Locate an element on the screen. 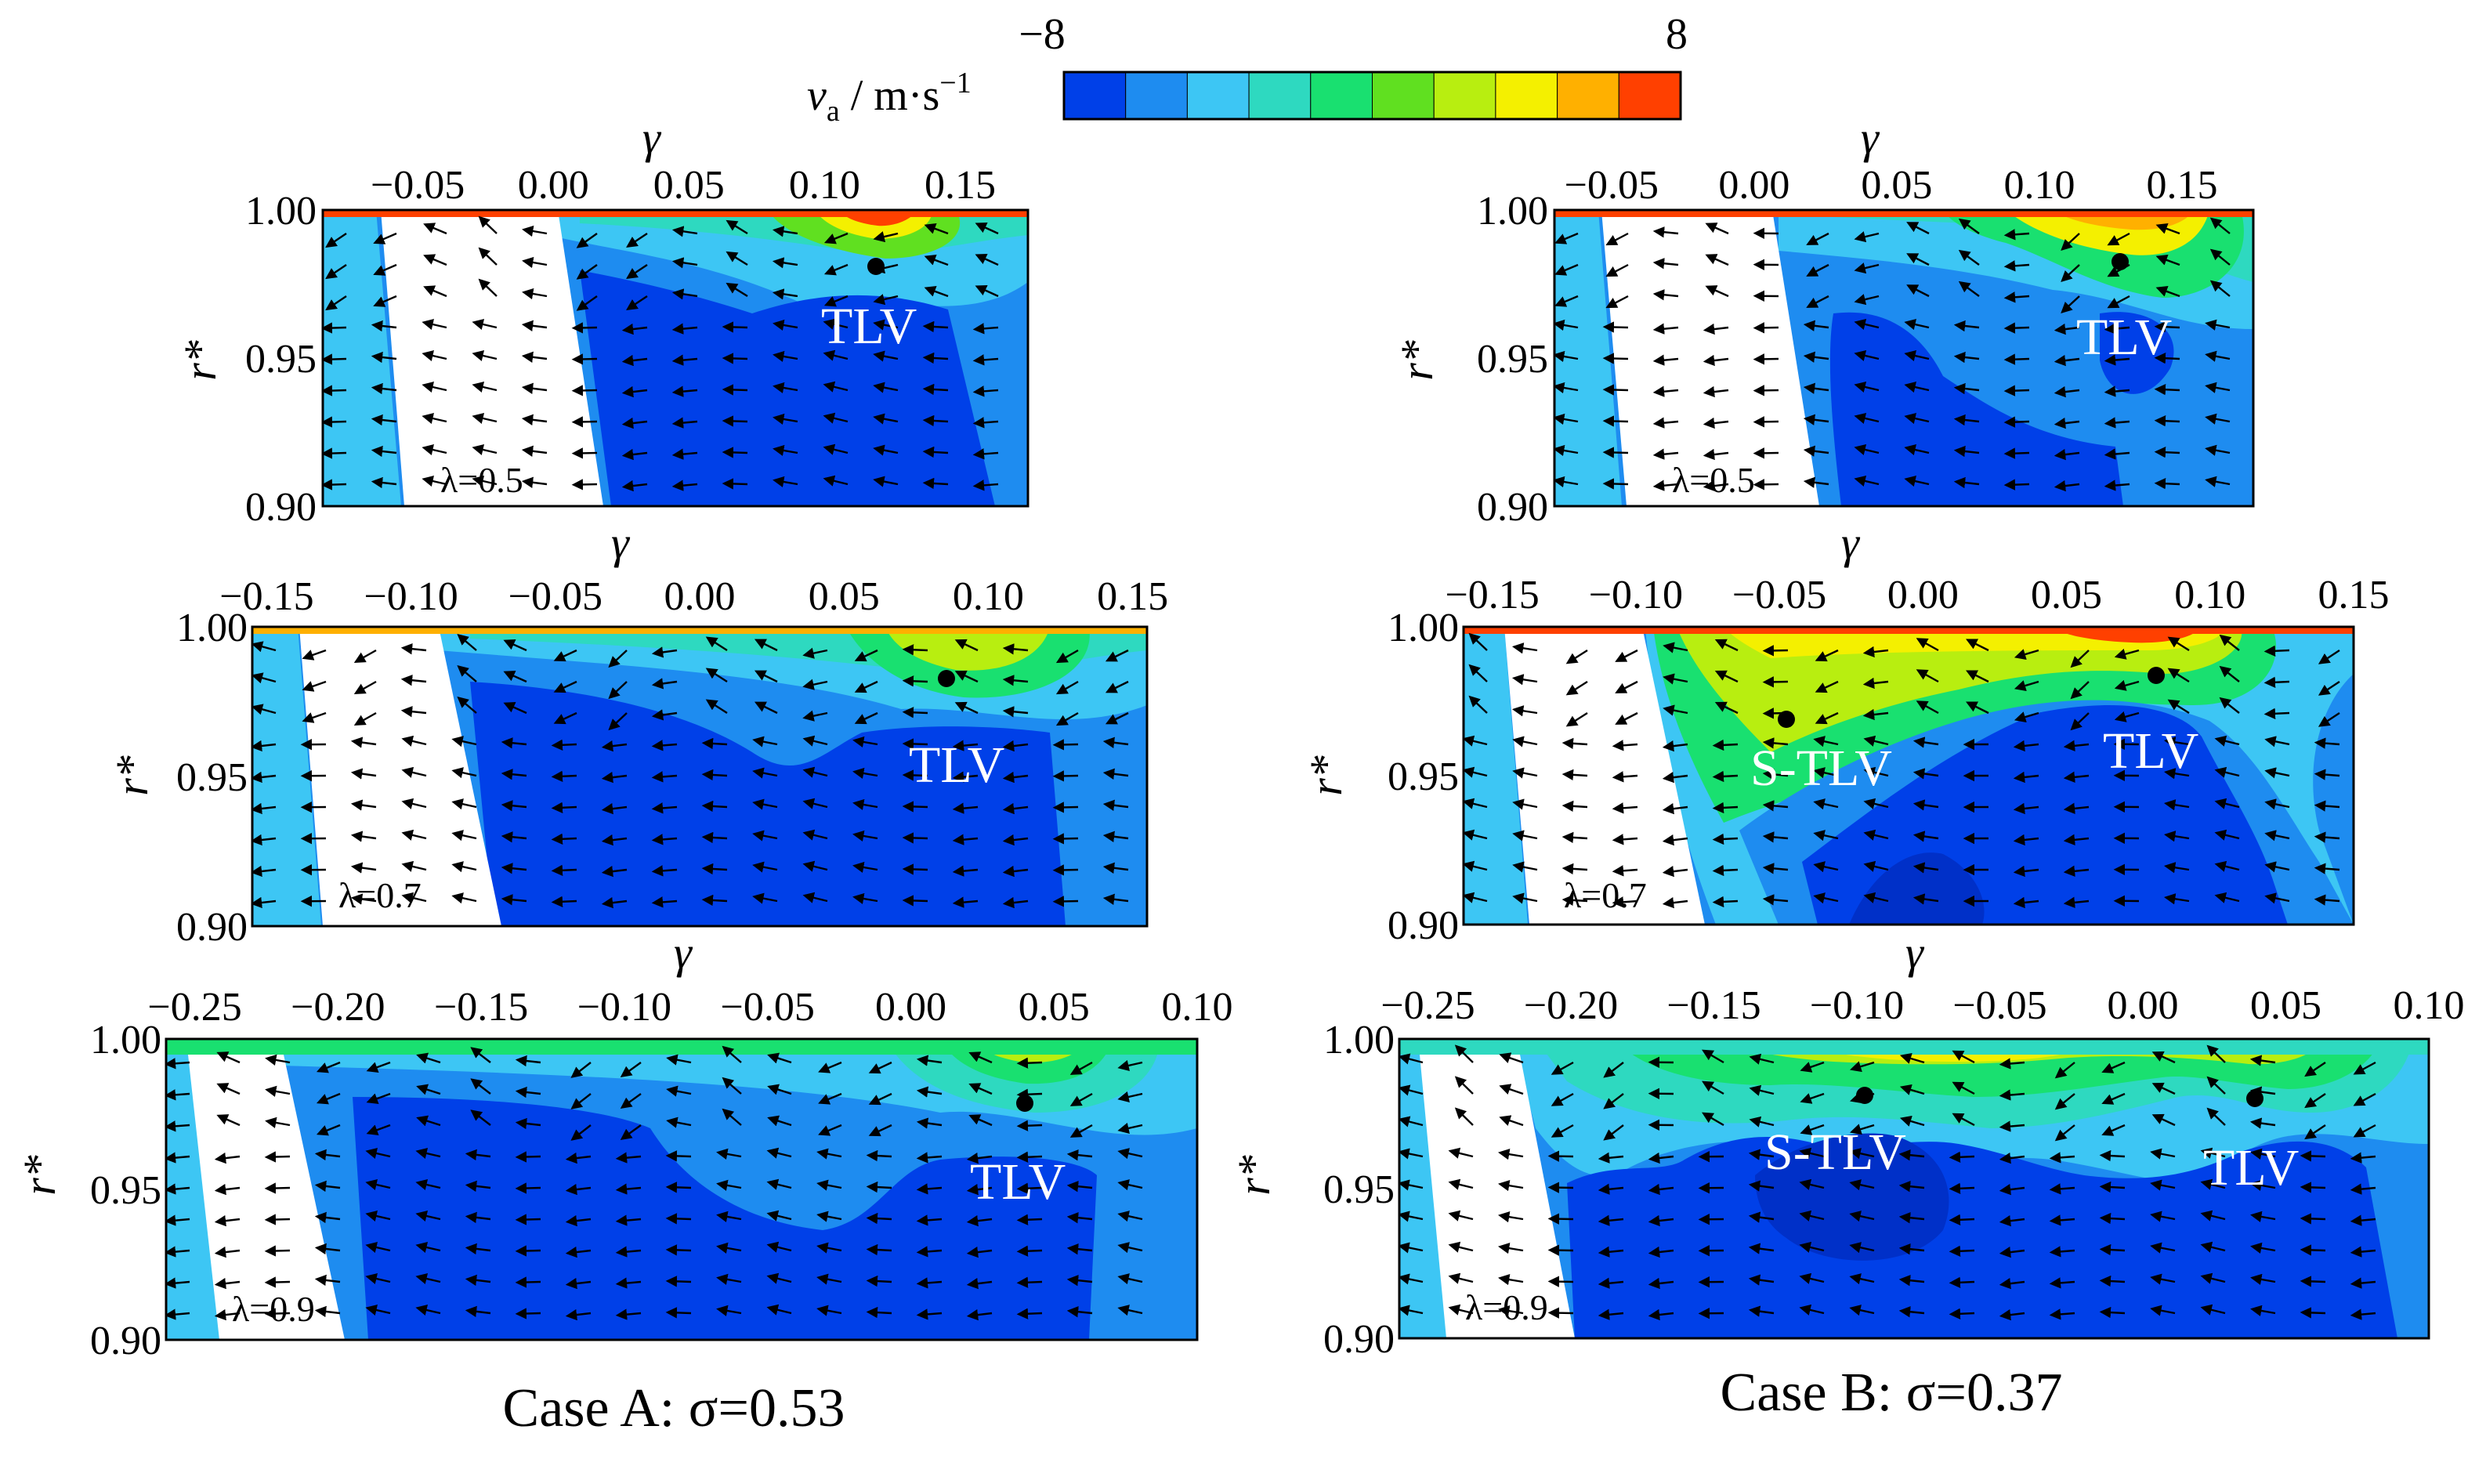 This screenshot has height=1484, width=2486. x-tick-label: 0.00 is located at coordinates (911, 1007).